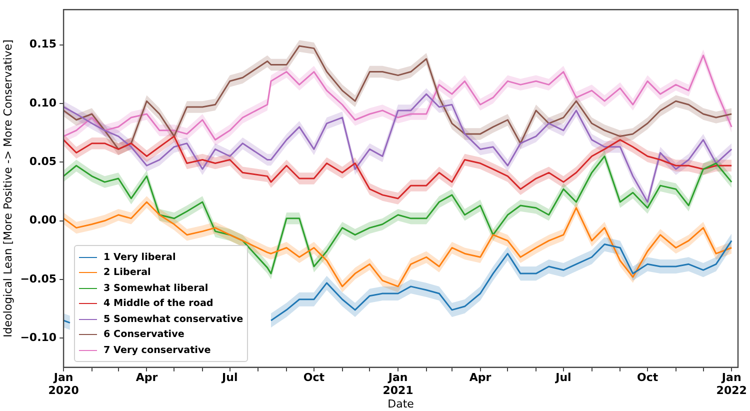 This screenshot has width=750, height=411. What do you see at coordinates (127, 272) in the screenshot?
I see `legend-label: 2 Liberal` at bounding box center [127, 272].